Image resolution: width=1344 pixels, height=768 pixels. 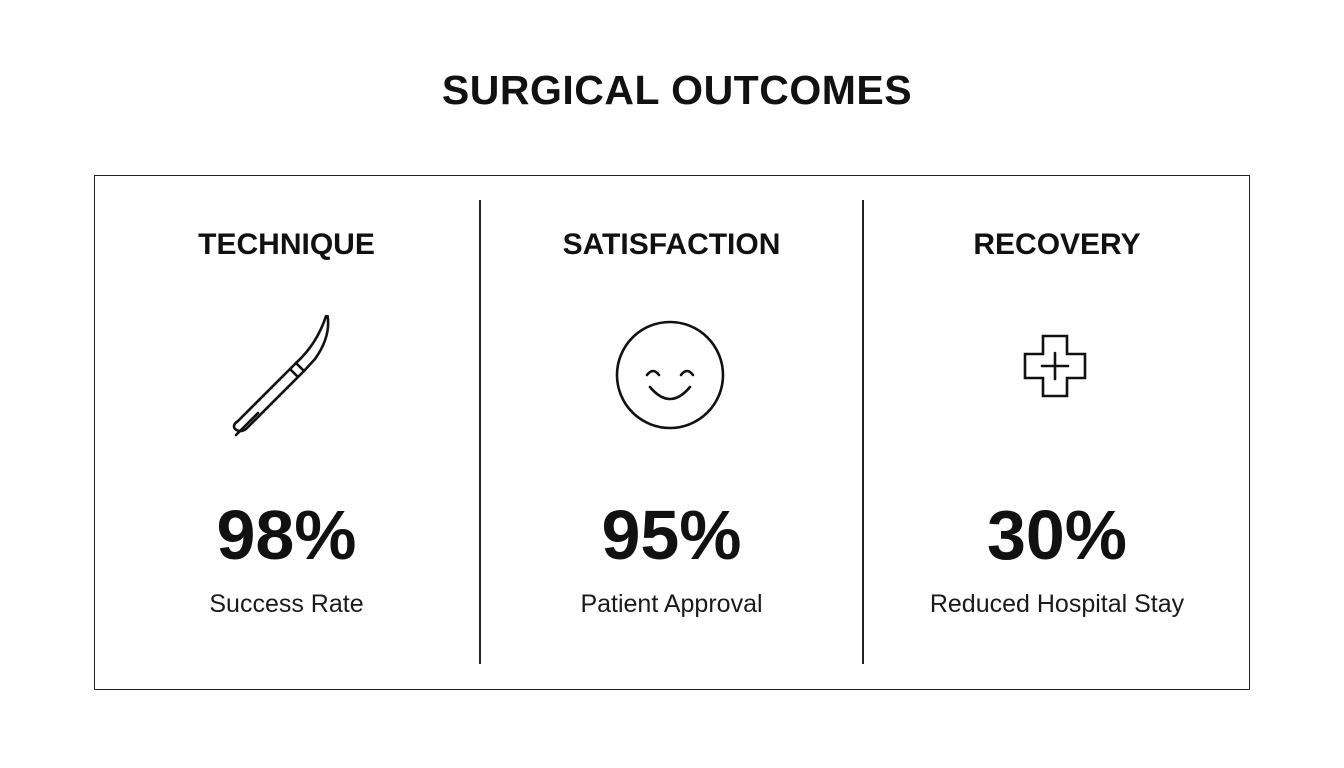 I want to click on medical-cross-icon, so click(x=1055, y=366).